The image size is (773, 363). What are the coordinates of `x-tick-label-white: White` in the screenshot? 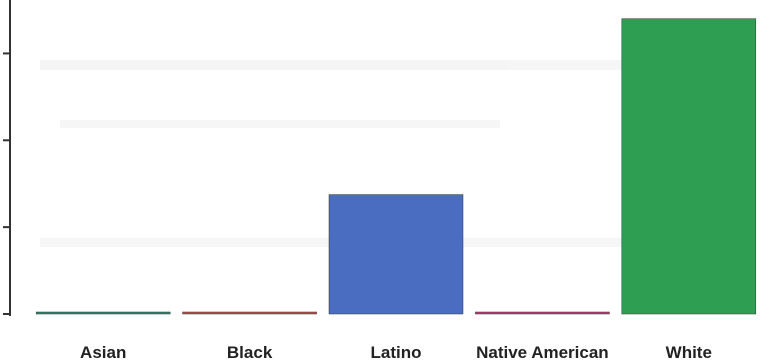 It's located at (689, 352).